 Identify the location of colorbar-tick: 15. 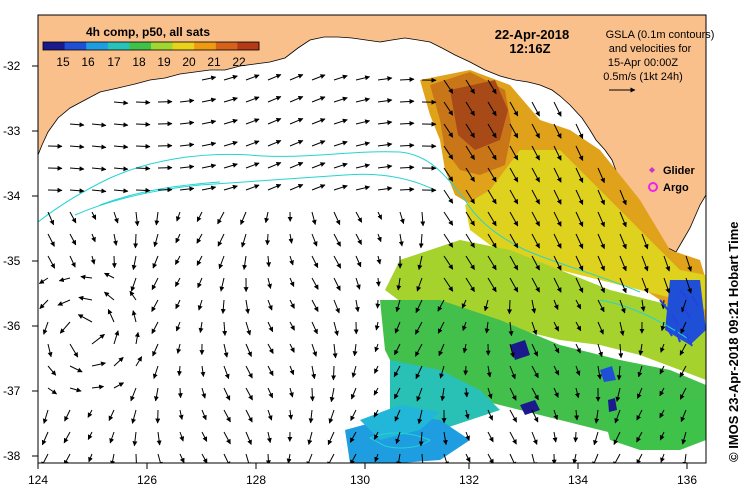
(63, 62).